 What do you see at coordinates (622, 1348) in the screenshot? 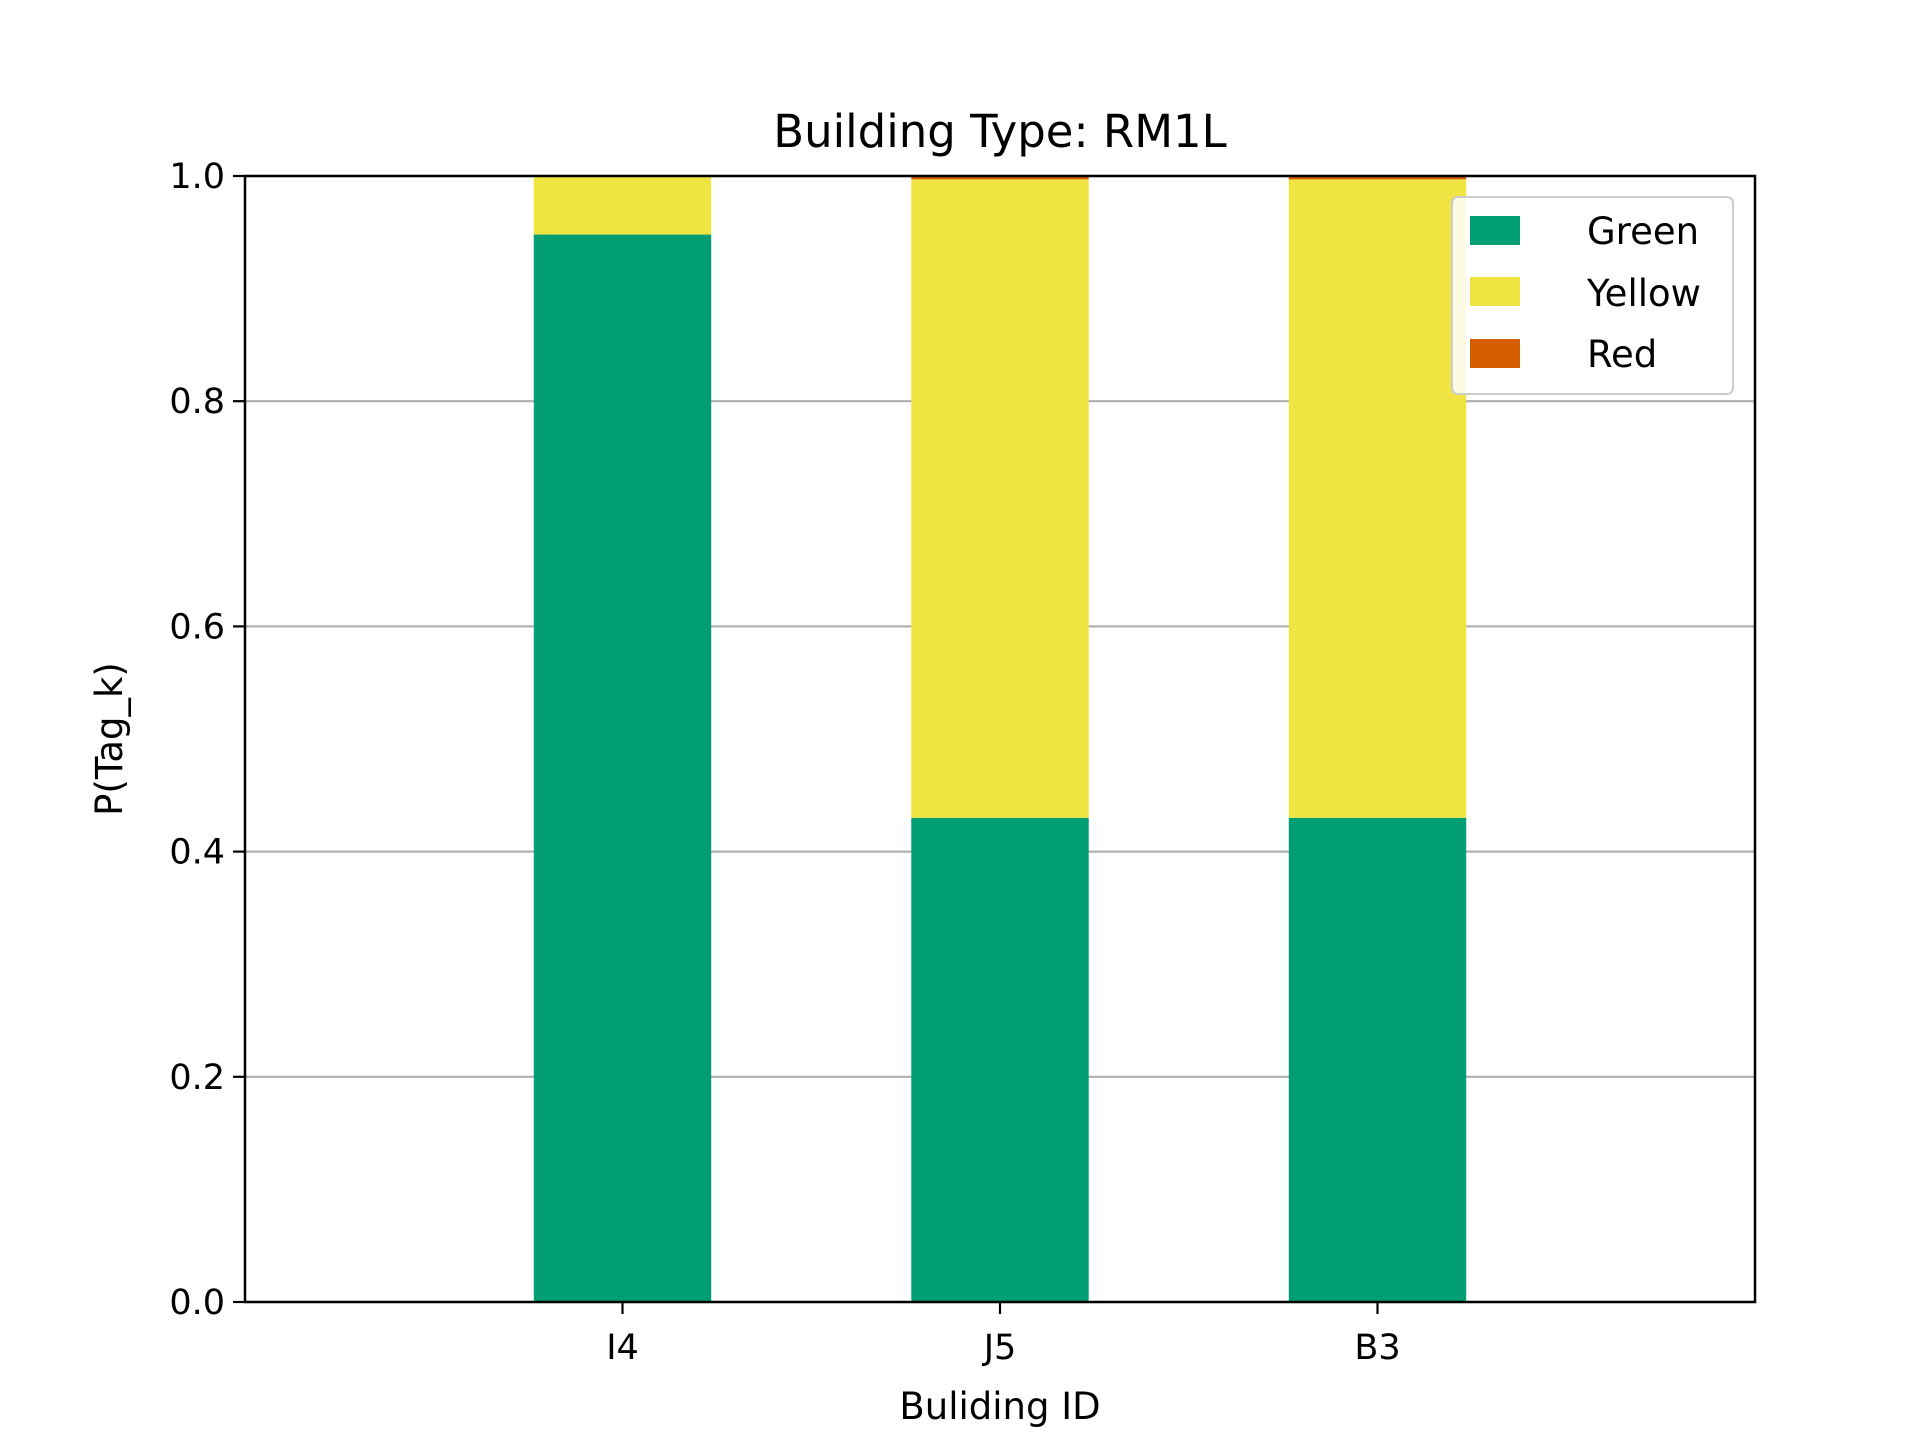
I see `x-tick-label: I4` at bounding box center [622, 1348].